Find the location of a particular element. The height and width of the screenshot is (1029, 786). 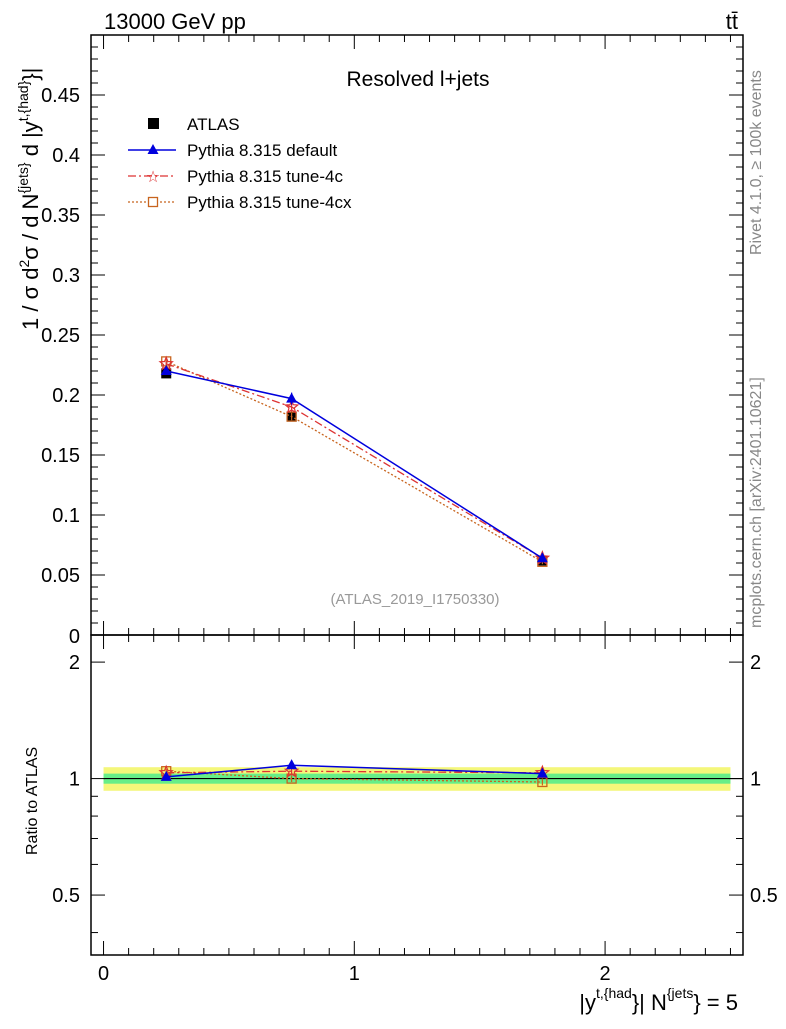

ratio-series-group is located at coordinates (354, 773).